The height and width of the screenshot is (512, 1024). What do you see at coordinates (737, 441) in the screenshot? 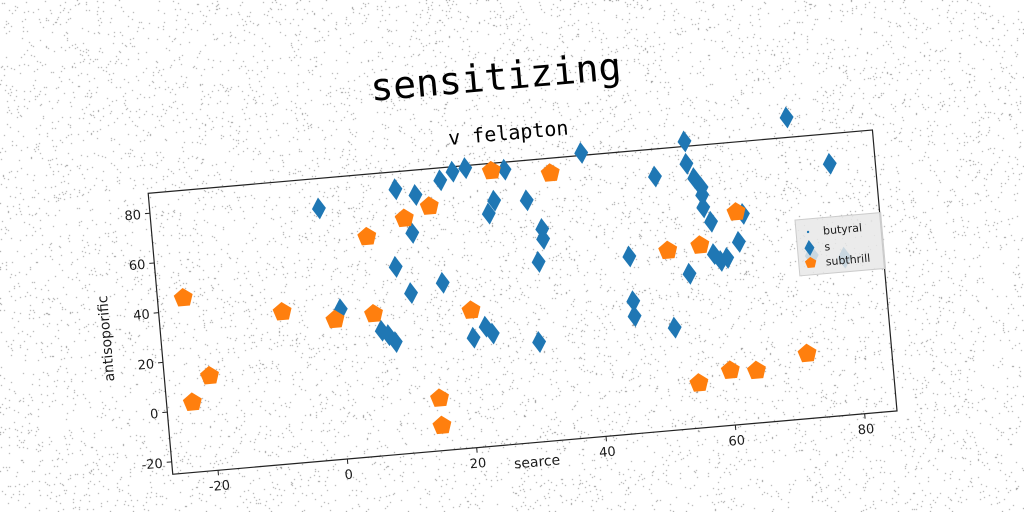
I see `x-tick-label: 60` at bounding box center [737, 441].